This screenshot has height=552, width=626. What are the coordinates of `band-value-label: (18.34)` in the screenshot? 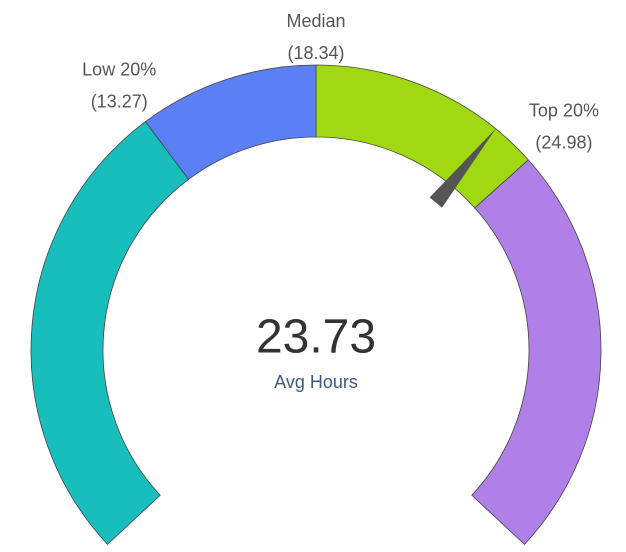 It's located at (315, 53).